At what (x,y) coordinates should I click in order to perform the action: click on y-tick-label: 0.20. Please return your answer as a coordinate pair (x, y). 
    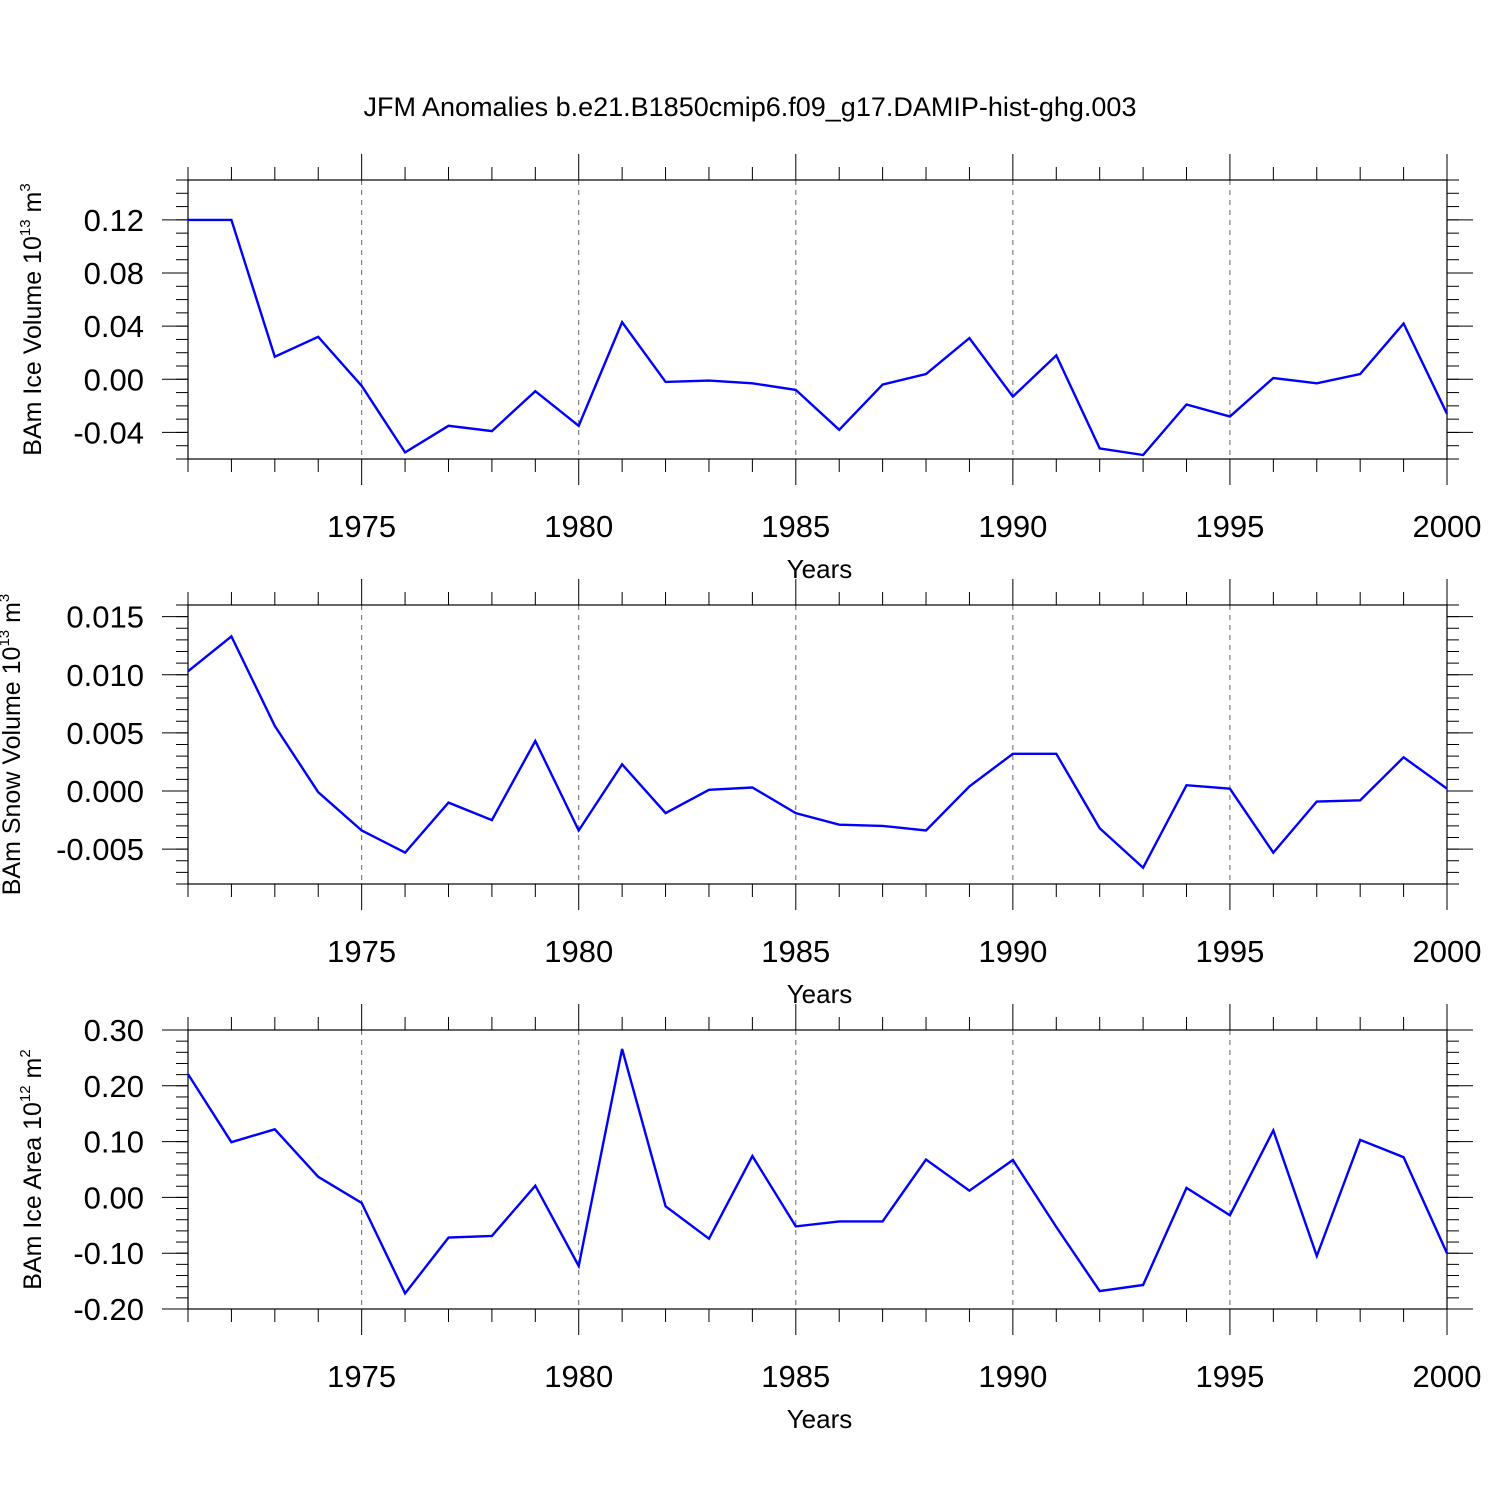
    Looking at the image, I should click on (114, 1086).